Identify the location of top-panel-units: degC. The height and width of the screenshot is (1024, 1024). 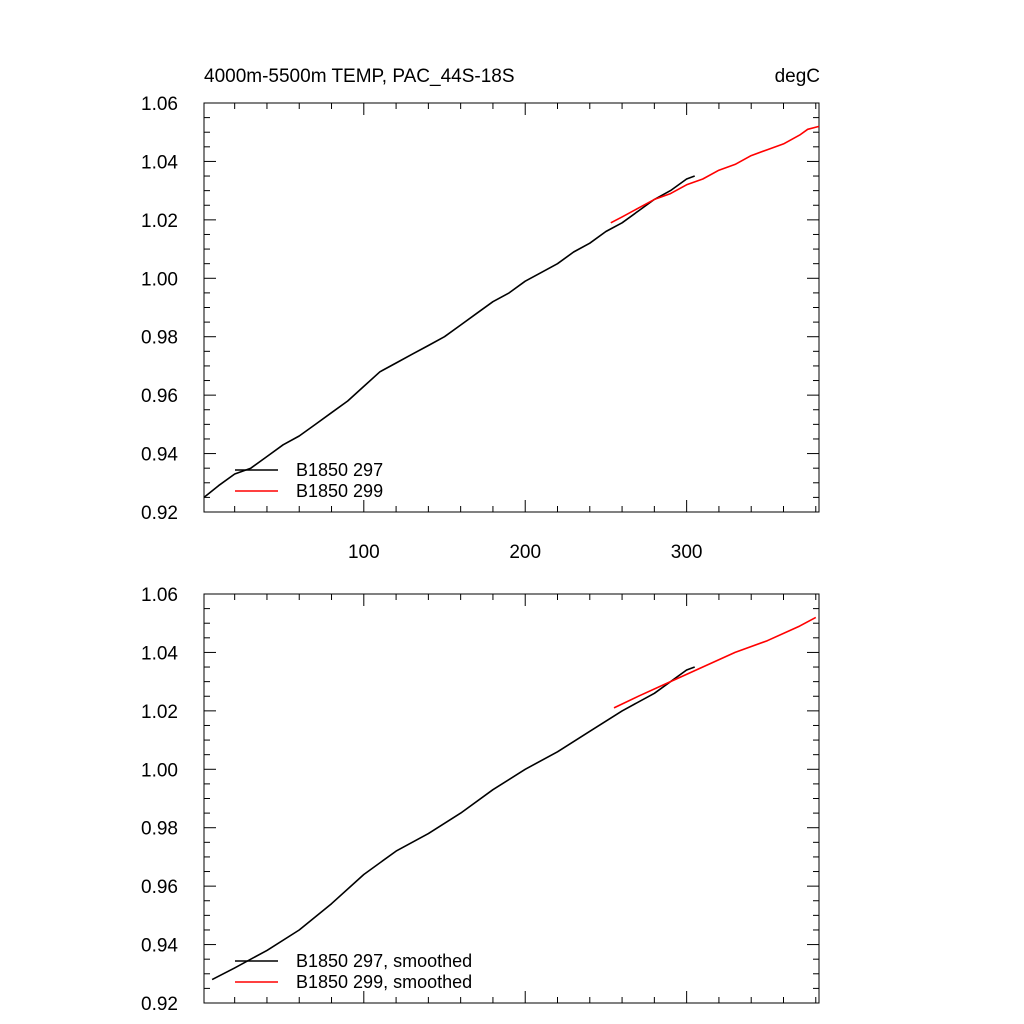
(797, 76).